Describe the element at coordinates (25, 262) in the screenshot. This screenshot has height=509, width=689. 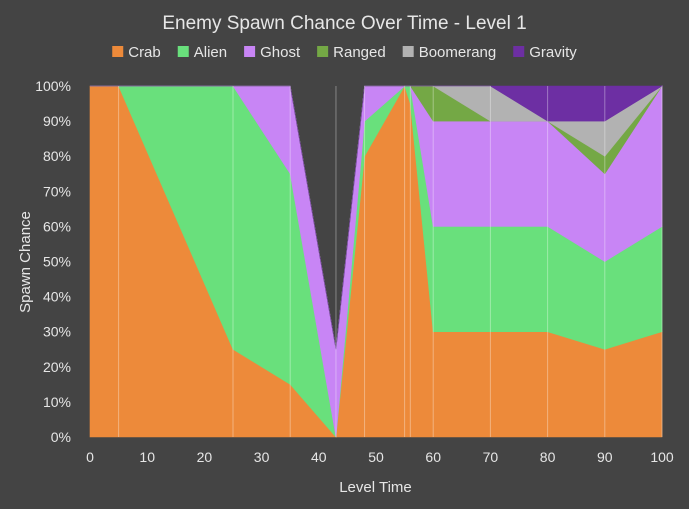
I see `y-axis-label: Spawn Chance` at that location.